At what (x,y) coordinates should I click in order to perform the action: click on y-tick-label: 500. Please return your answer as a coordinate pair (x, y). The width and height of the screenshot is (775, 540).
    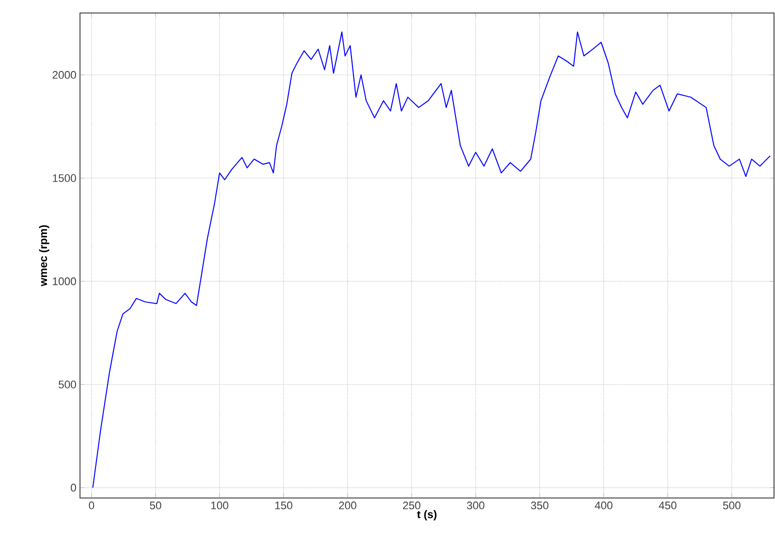
    Looking at the image, I should click on (67, 384).